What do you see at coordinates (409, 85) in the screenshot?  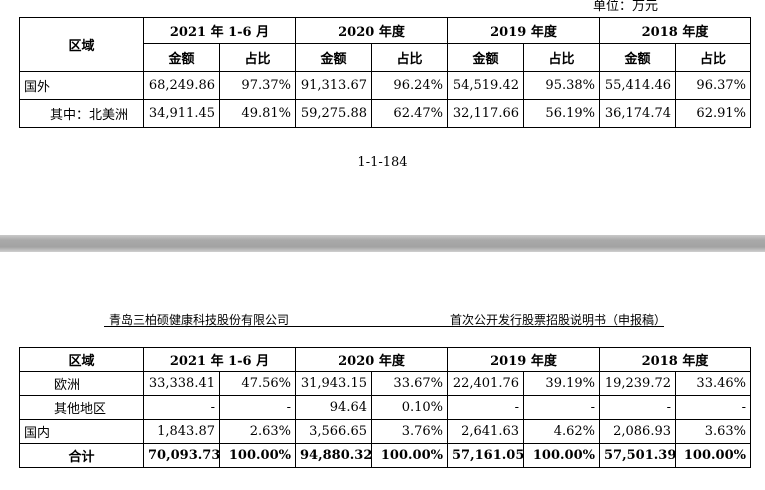 I see `ratio-cell: 96.24%` at bounding box center [409, 85].